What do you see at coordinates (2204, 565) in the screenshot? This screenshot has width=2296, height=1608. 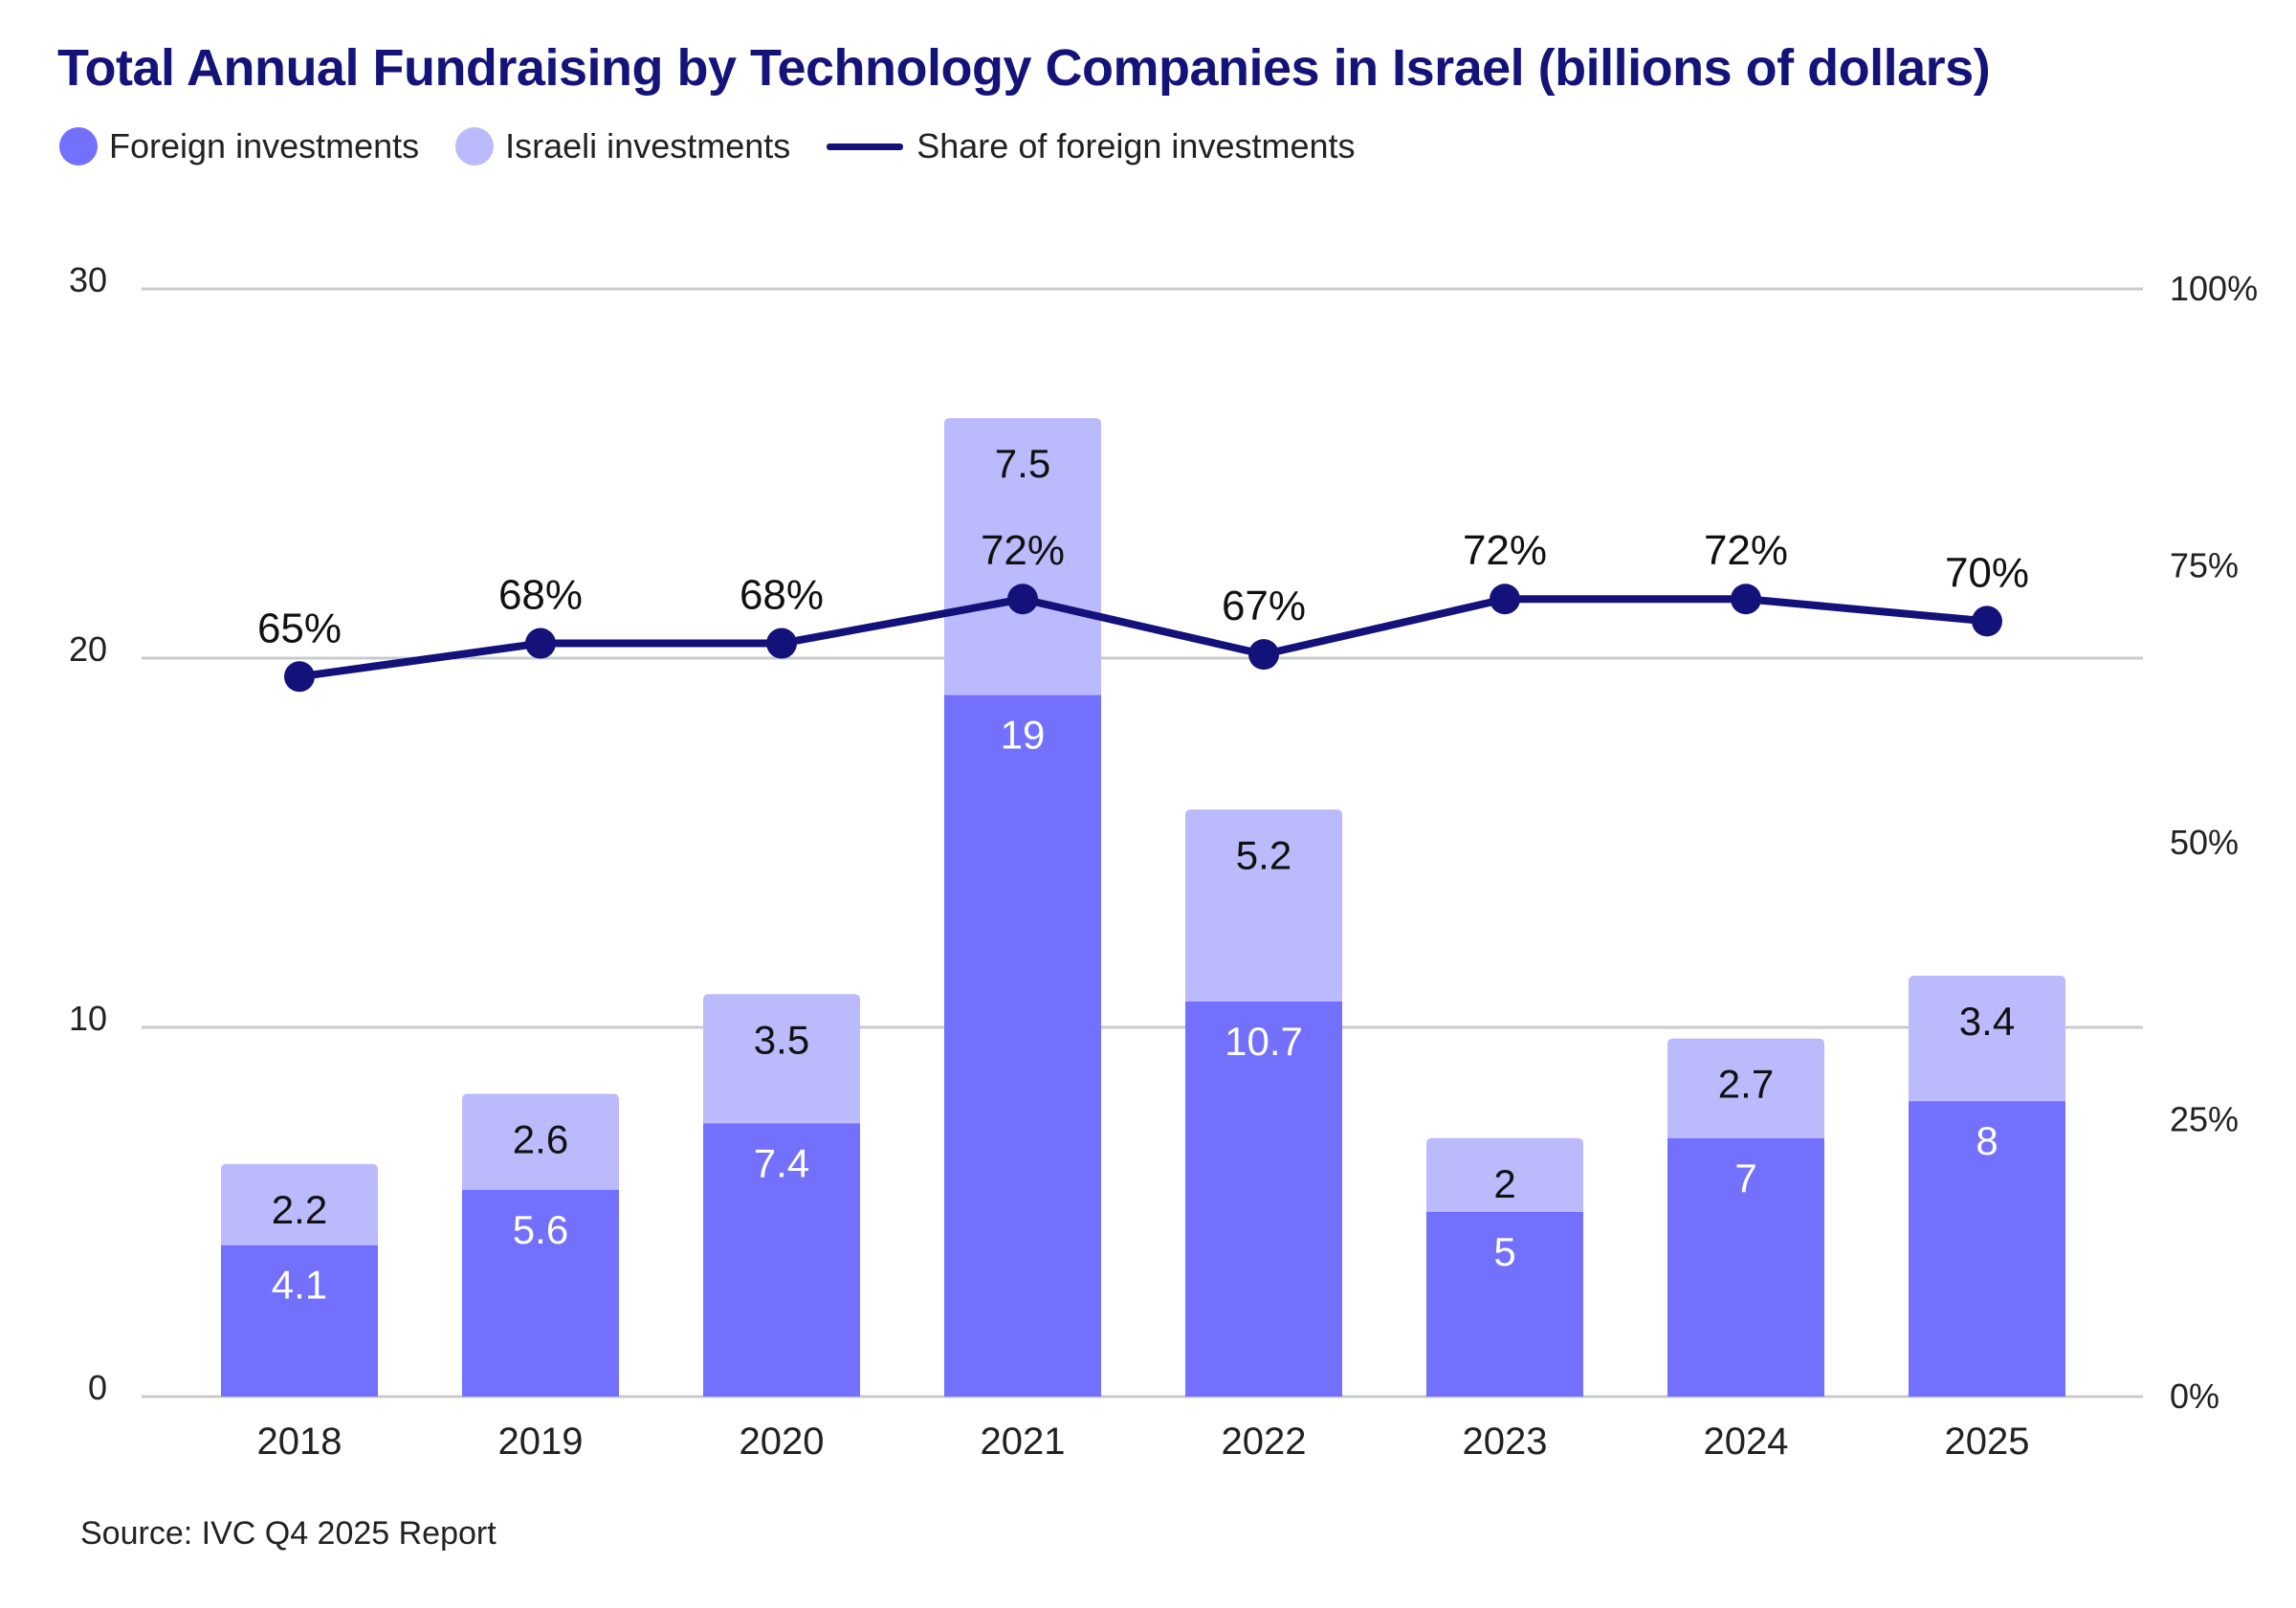 I see `y-right-tick-label: 75%` at bounding box center [2204, 565].